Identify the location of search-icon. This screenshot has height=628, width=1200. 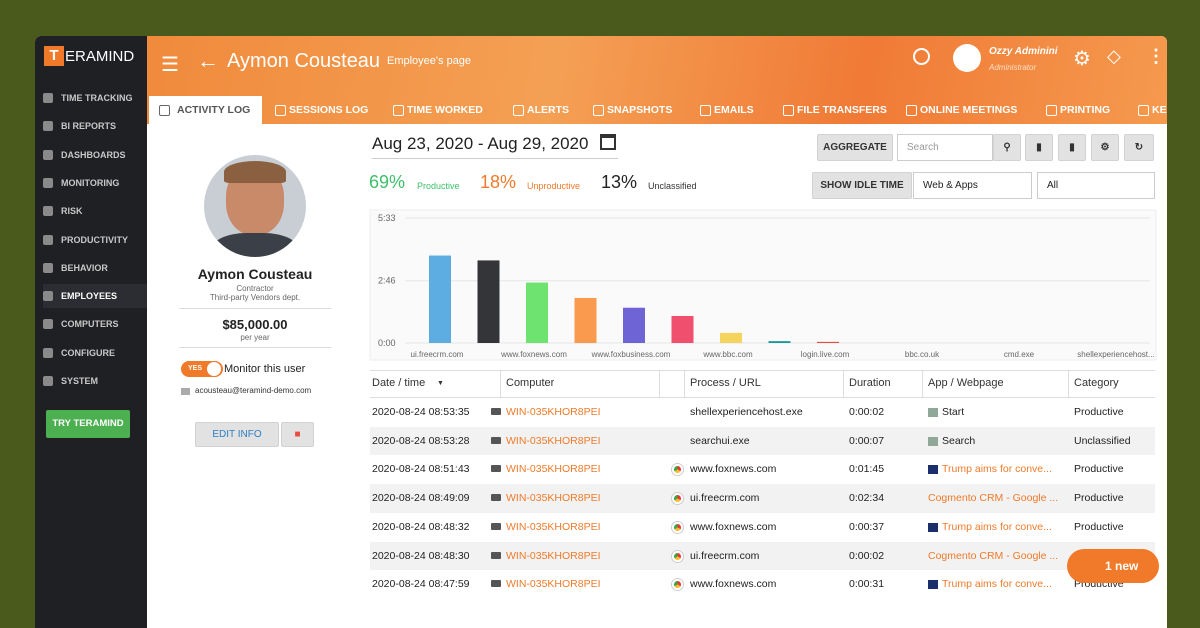
(921, 56).